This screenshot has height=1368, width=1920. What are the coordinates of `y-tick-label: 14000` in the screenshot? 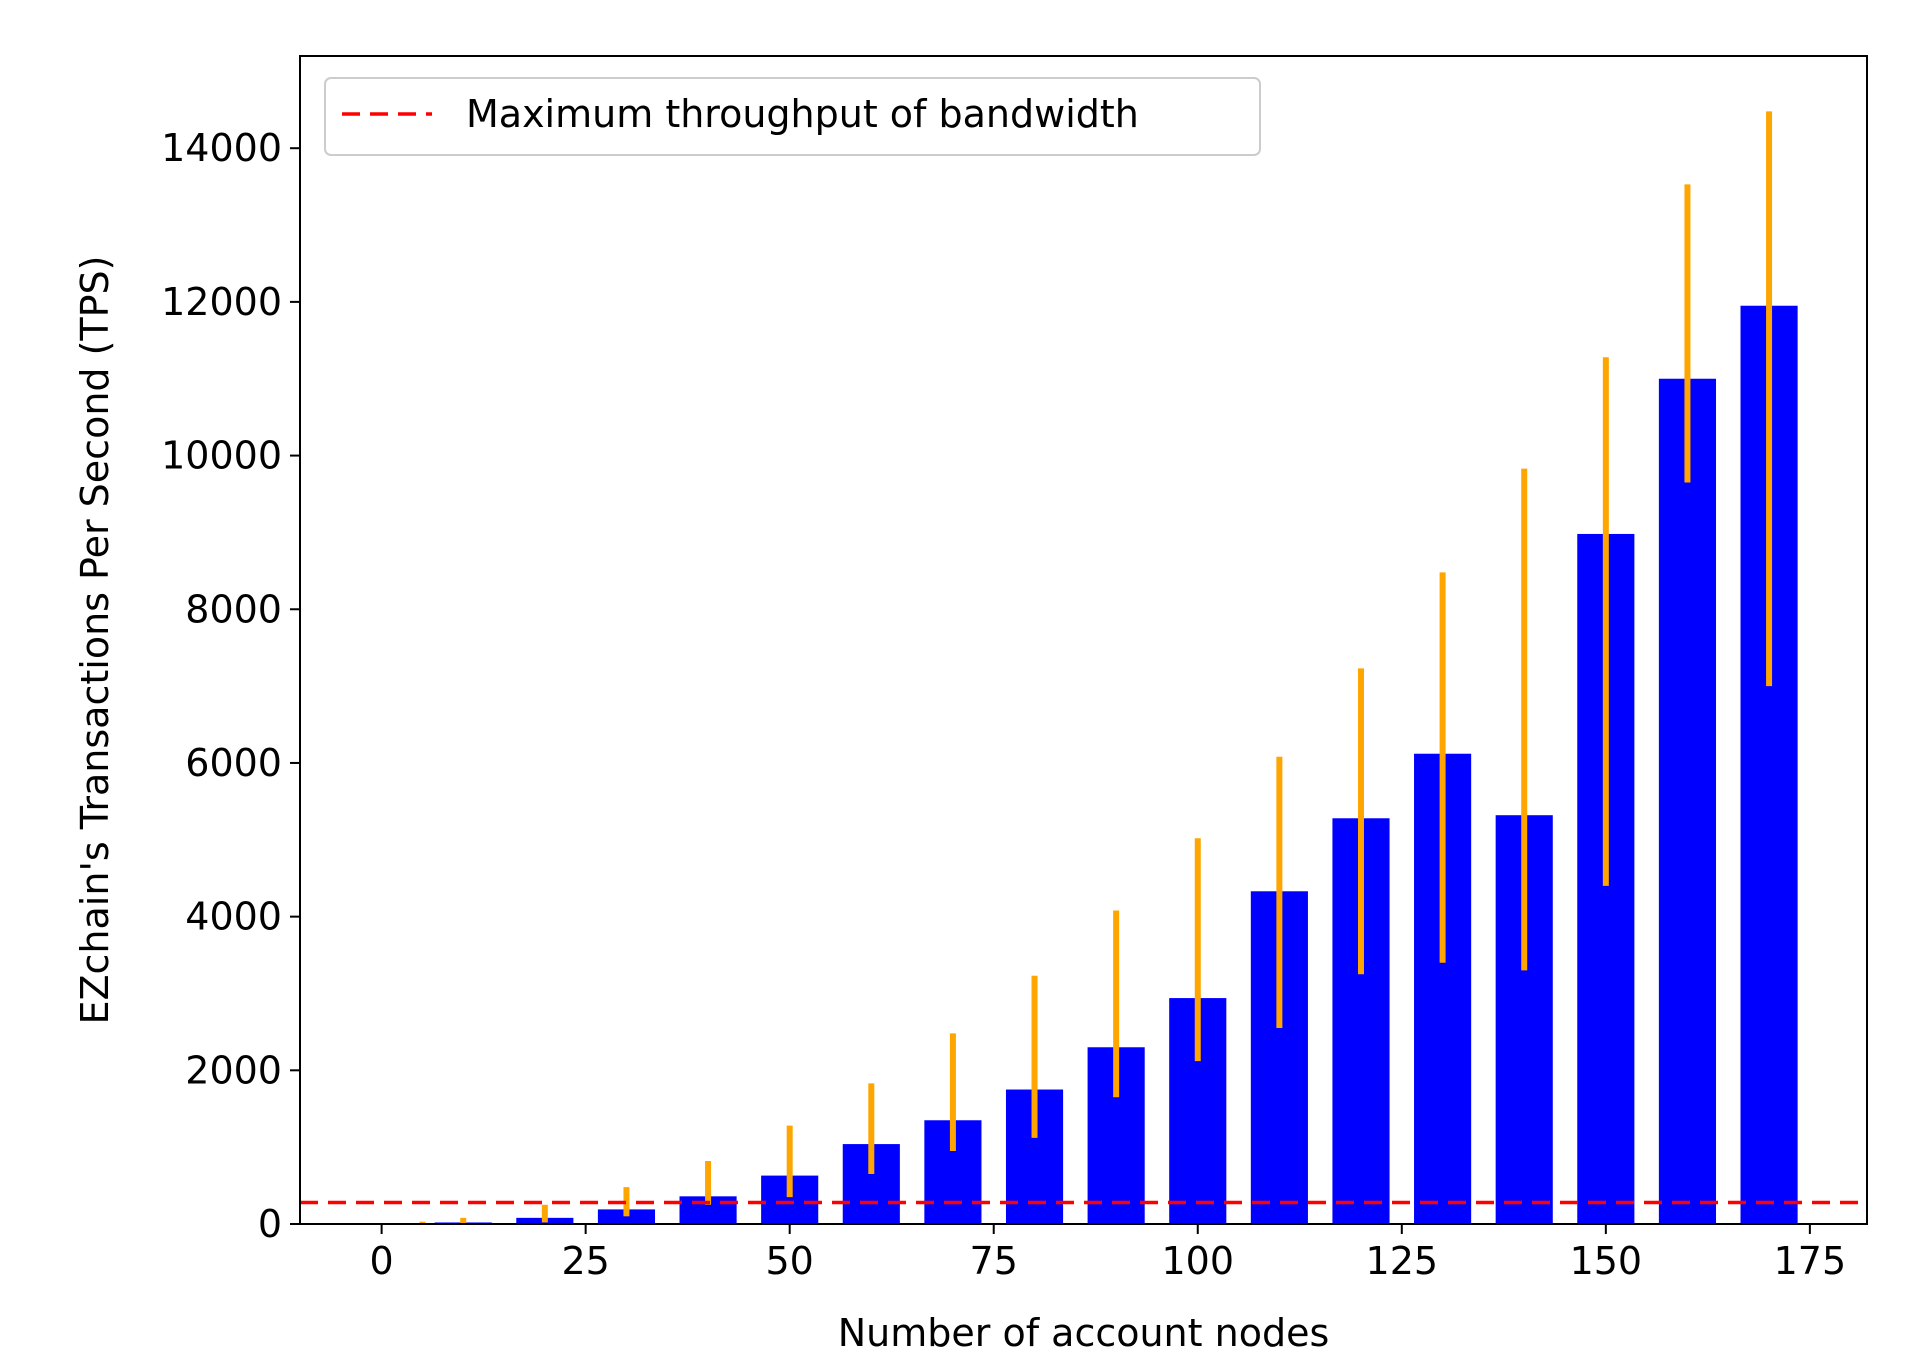 It's located at (221, 148).